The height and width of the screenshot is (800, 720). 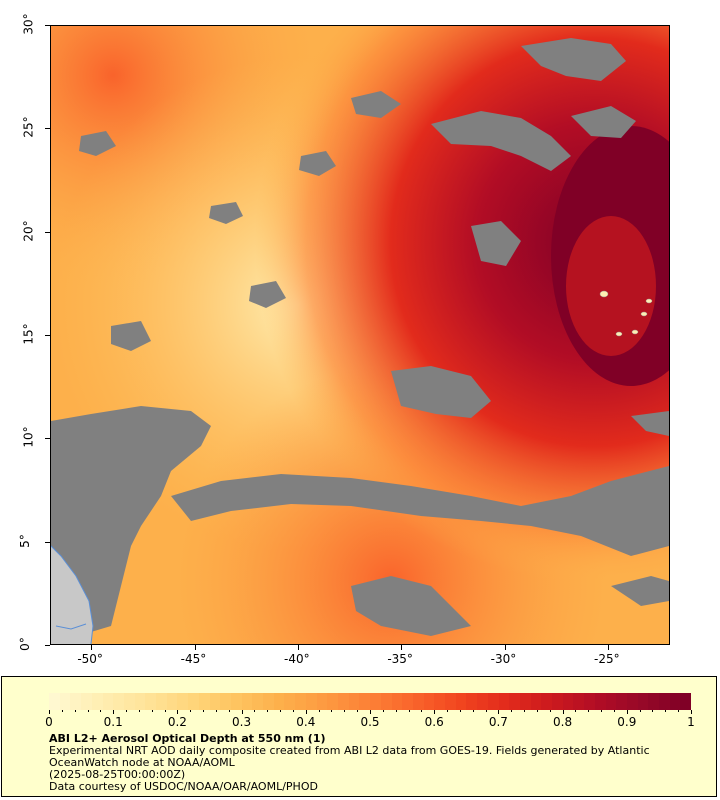 What do you see at coordinates (400, 659) in the screenshot?
I see `lon-tick-label: -35°` at bounding box center [400, 659].